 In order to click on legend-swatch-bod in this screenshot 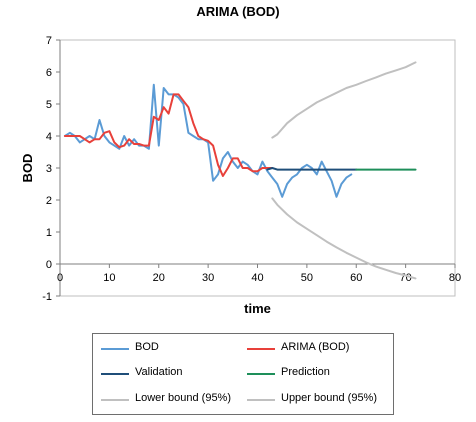, I will do `click(115, 349)`.